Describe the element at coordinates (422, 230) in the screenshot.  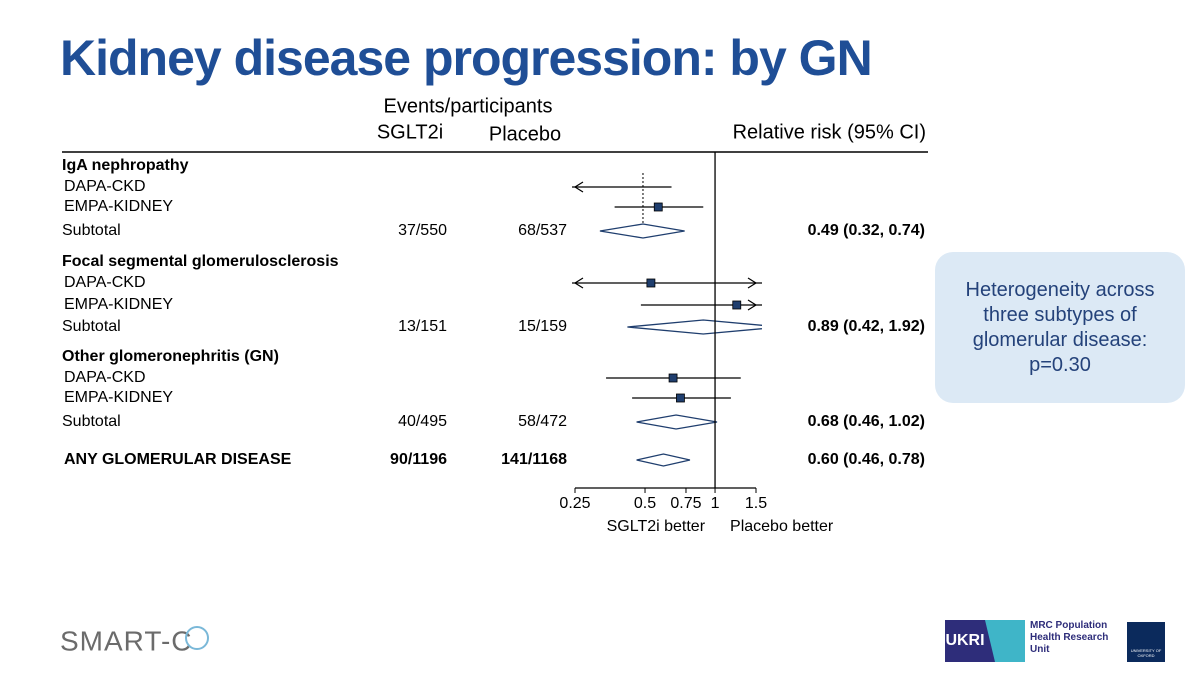
I see `events-sglt2i: 37/550` at that location.